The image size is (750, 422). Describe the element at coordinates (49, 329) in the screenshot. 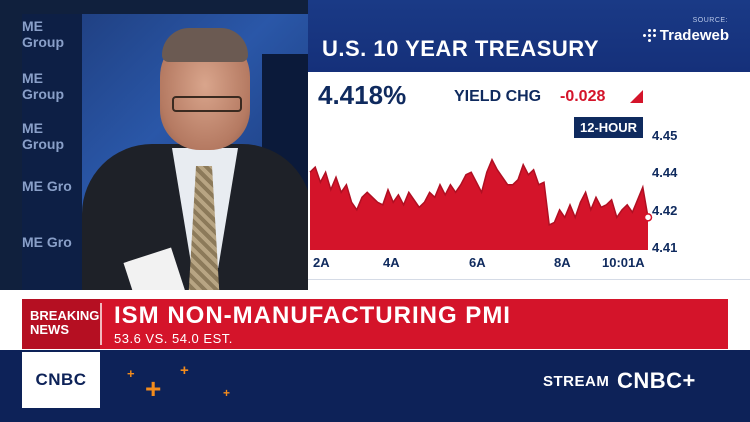

I see `breaking-line-2: NEWS` at that location.